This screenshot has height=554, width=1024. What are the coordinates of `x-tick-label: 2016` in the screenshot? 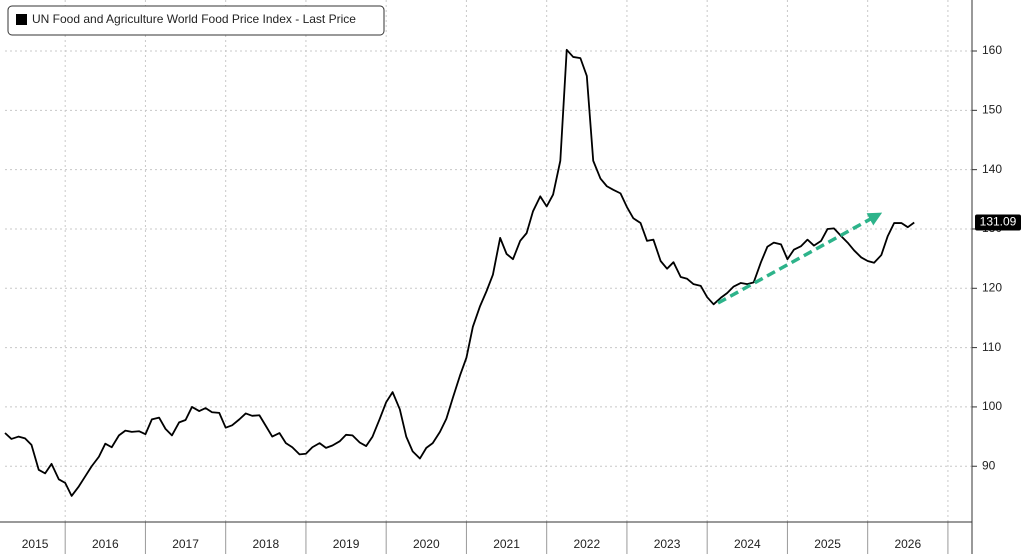 It's located at (105, 544).